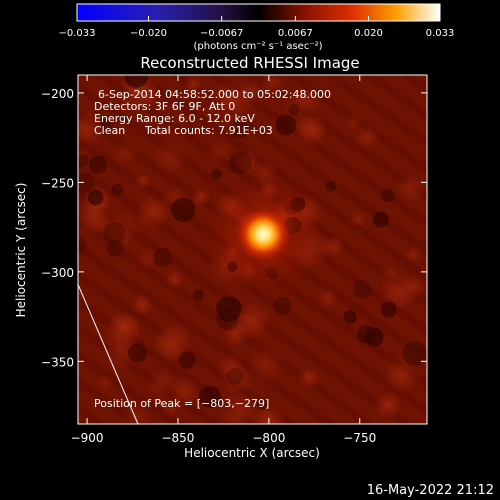  What do you see at coordinates (57, 362) in the screenshot?
I see `y-tick-label: −350` at bounding box center [57, 362].